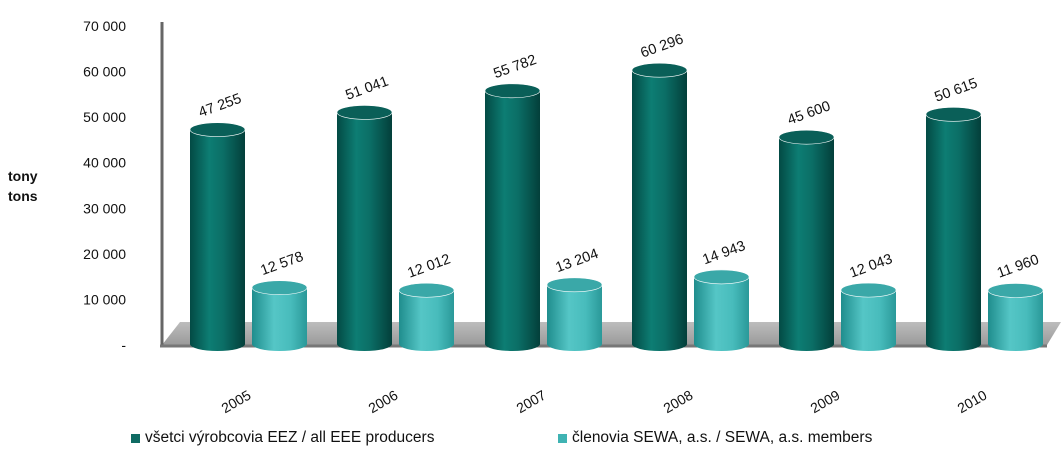 Image resolution: width=1062 pixels, height=459 pixels. I want to click on y-tick-label: 50 000, so click(104, 117).